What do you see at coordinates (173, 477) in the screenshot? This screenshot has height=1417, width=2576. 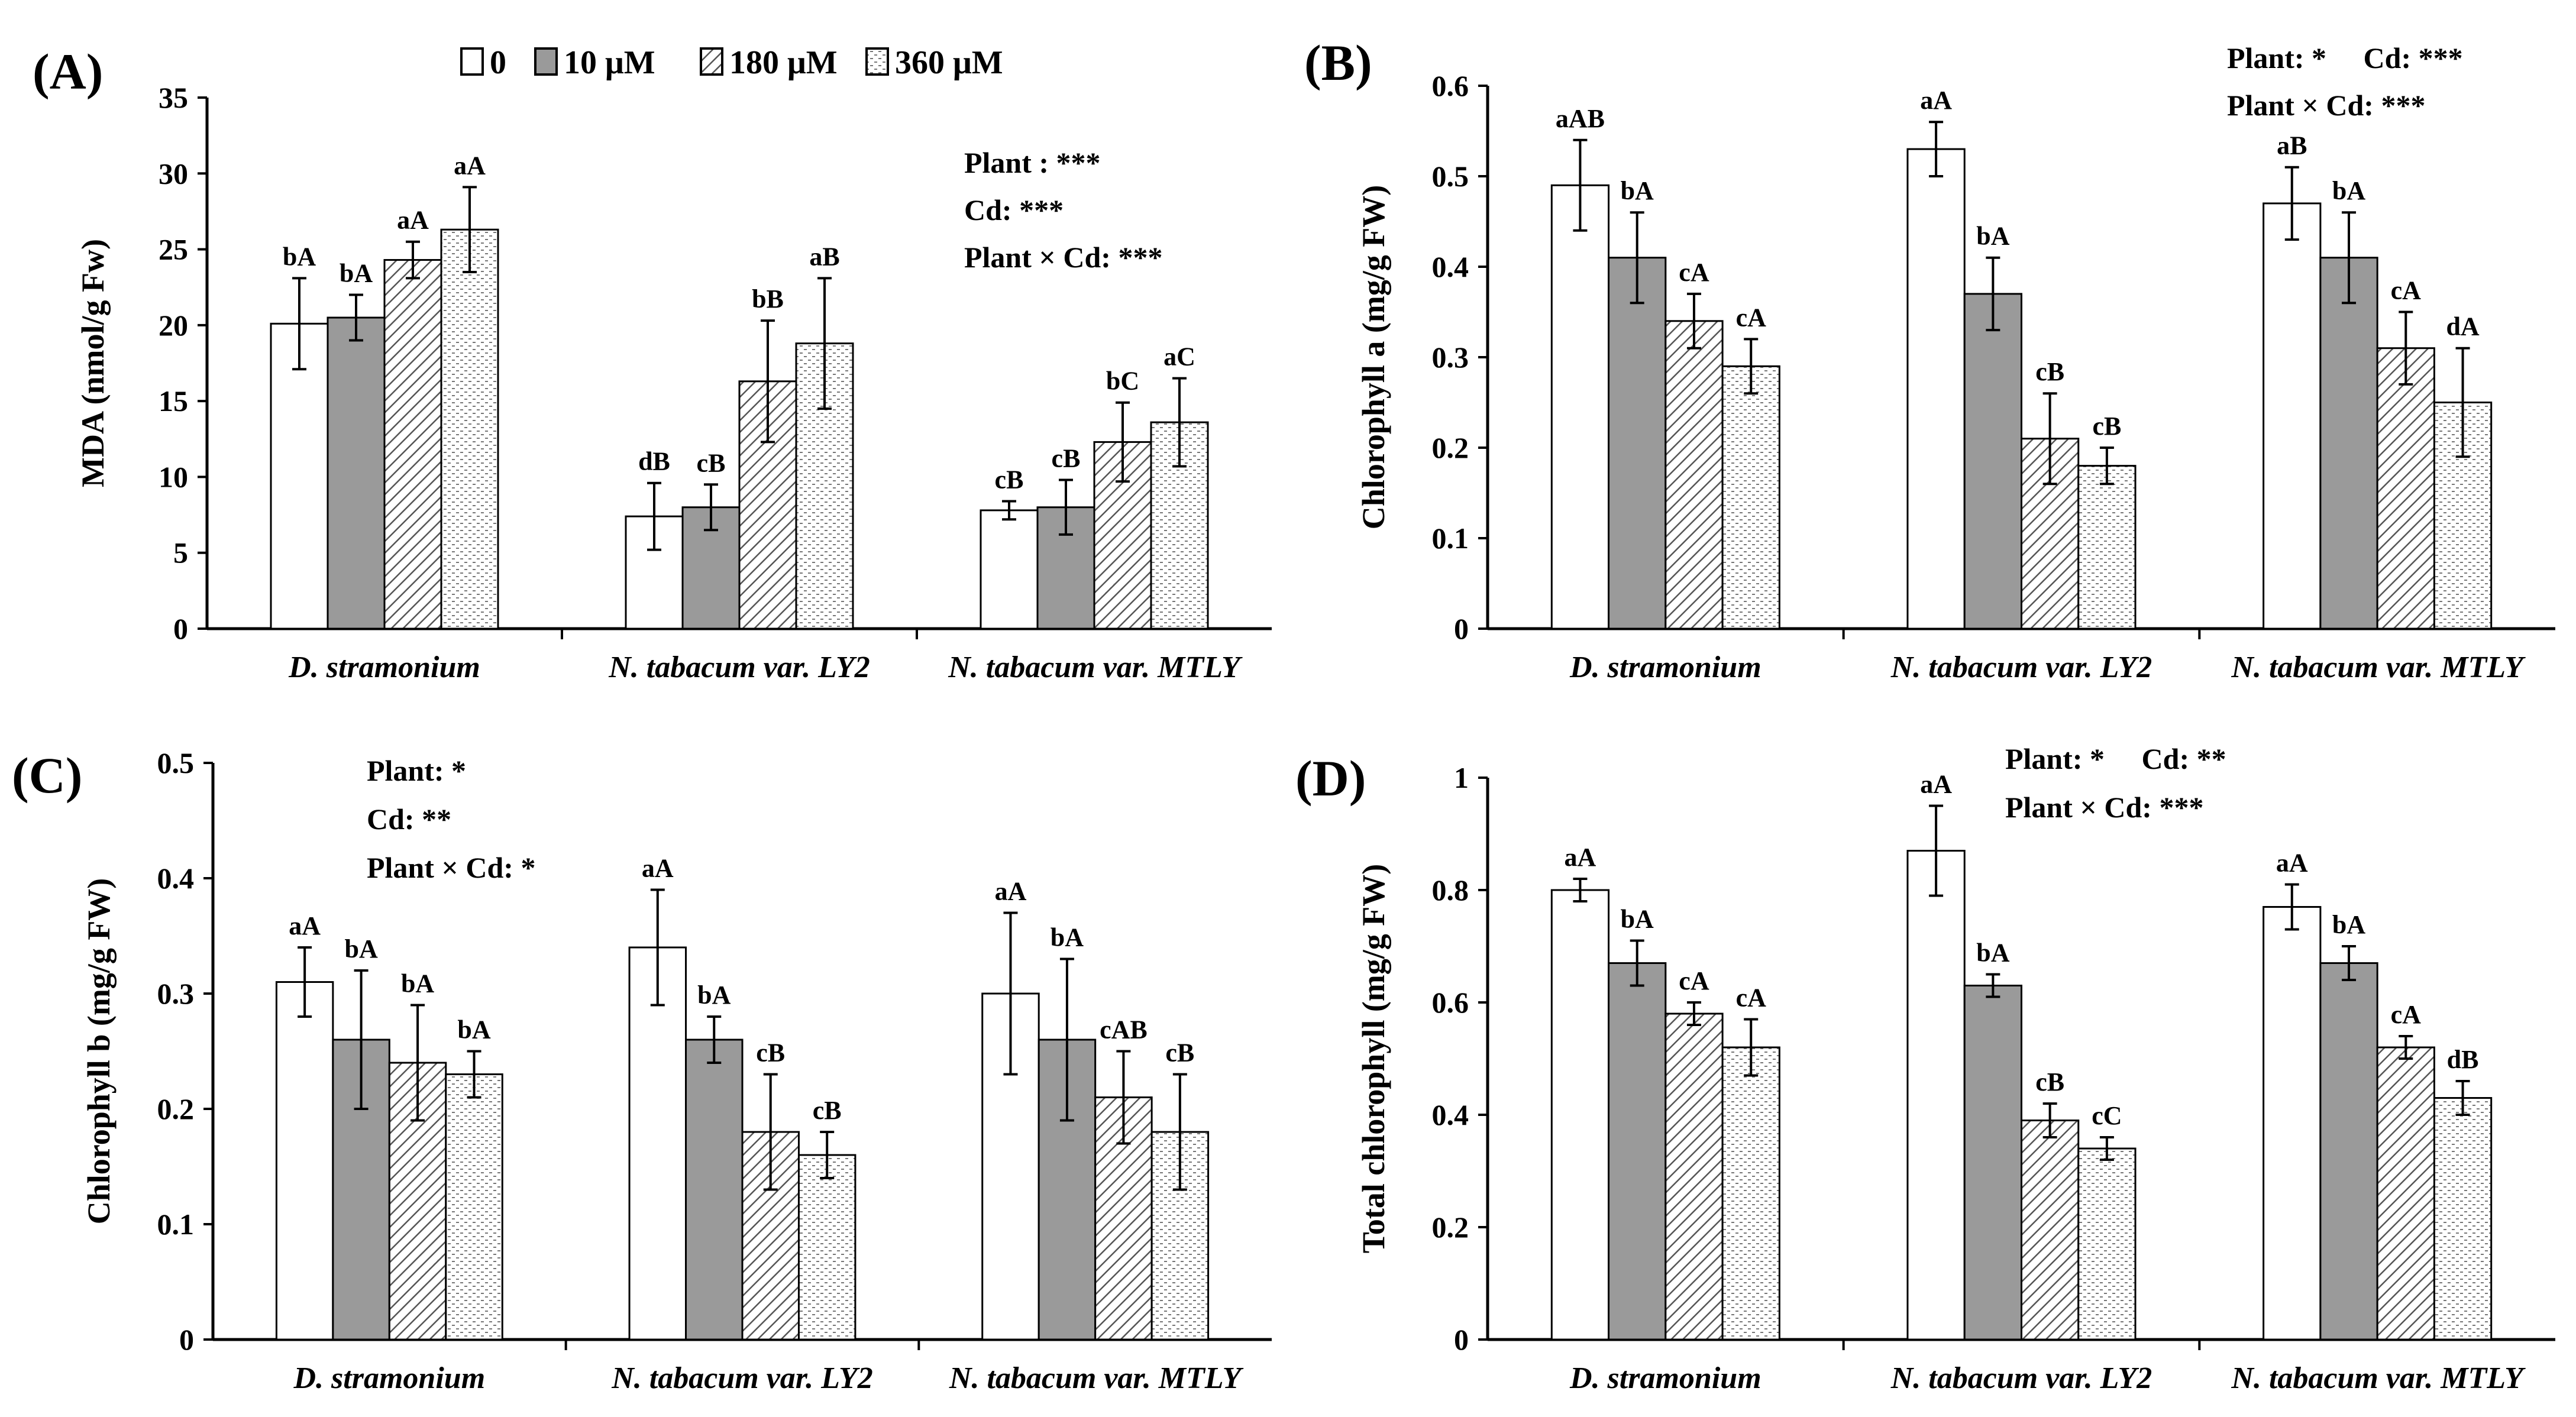 I see `y-tick-label: 10` at bounding box center [173, 477].